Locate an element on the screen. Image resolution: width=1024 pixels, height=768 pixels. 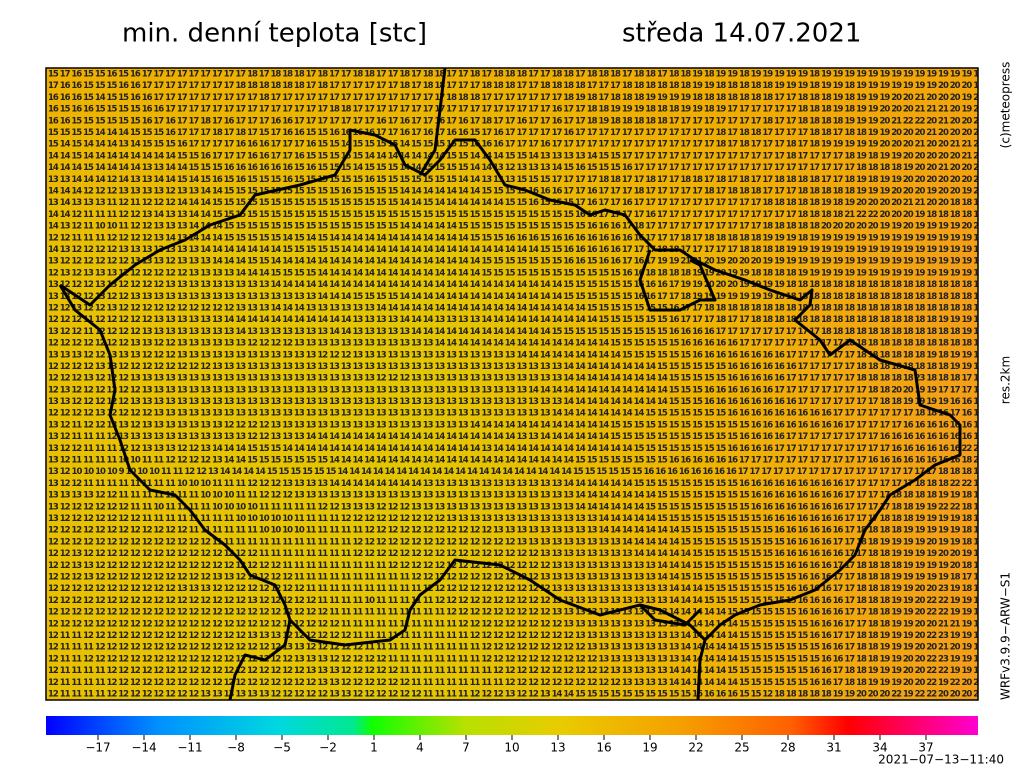
colorbar-tick-label: 28 is located at coordinates (787, 748).